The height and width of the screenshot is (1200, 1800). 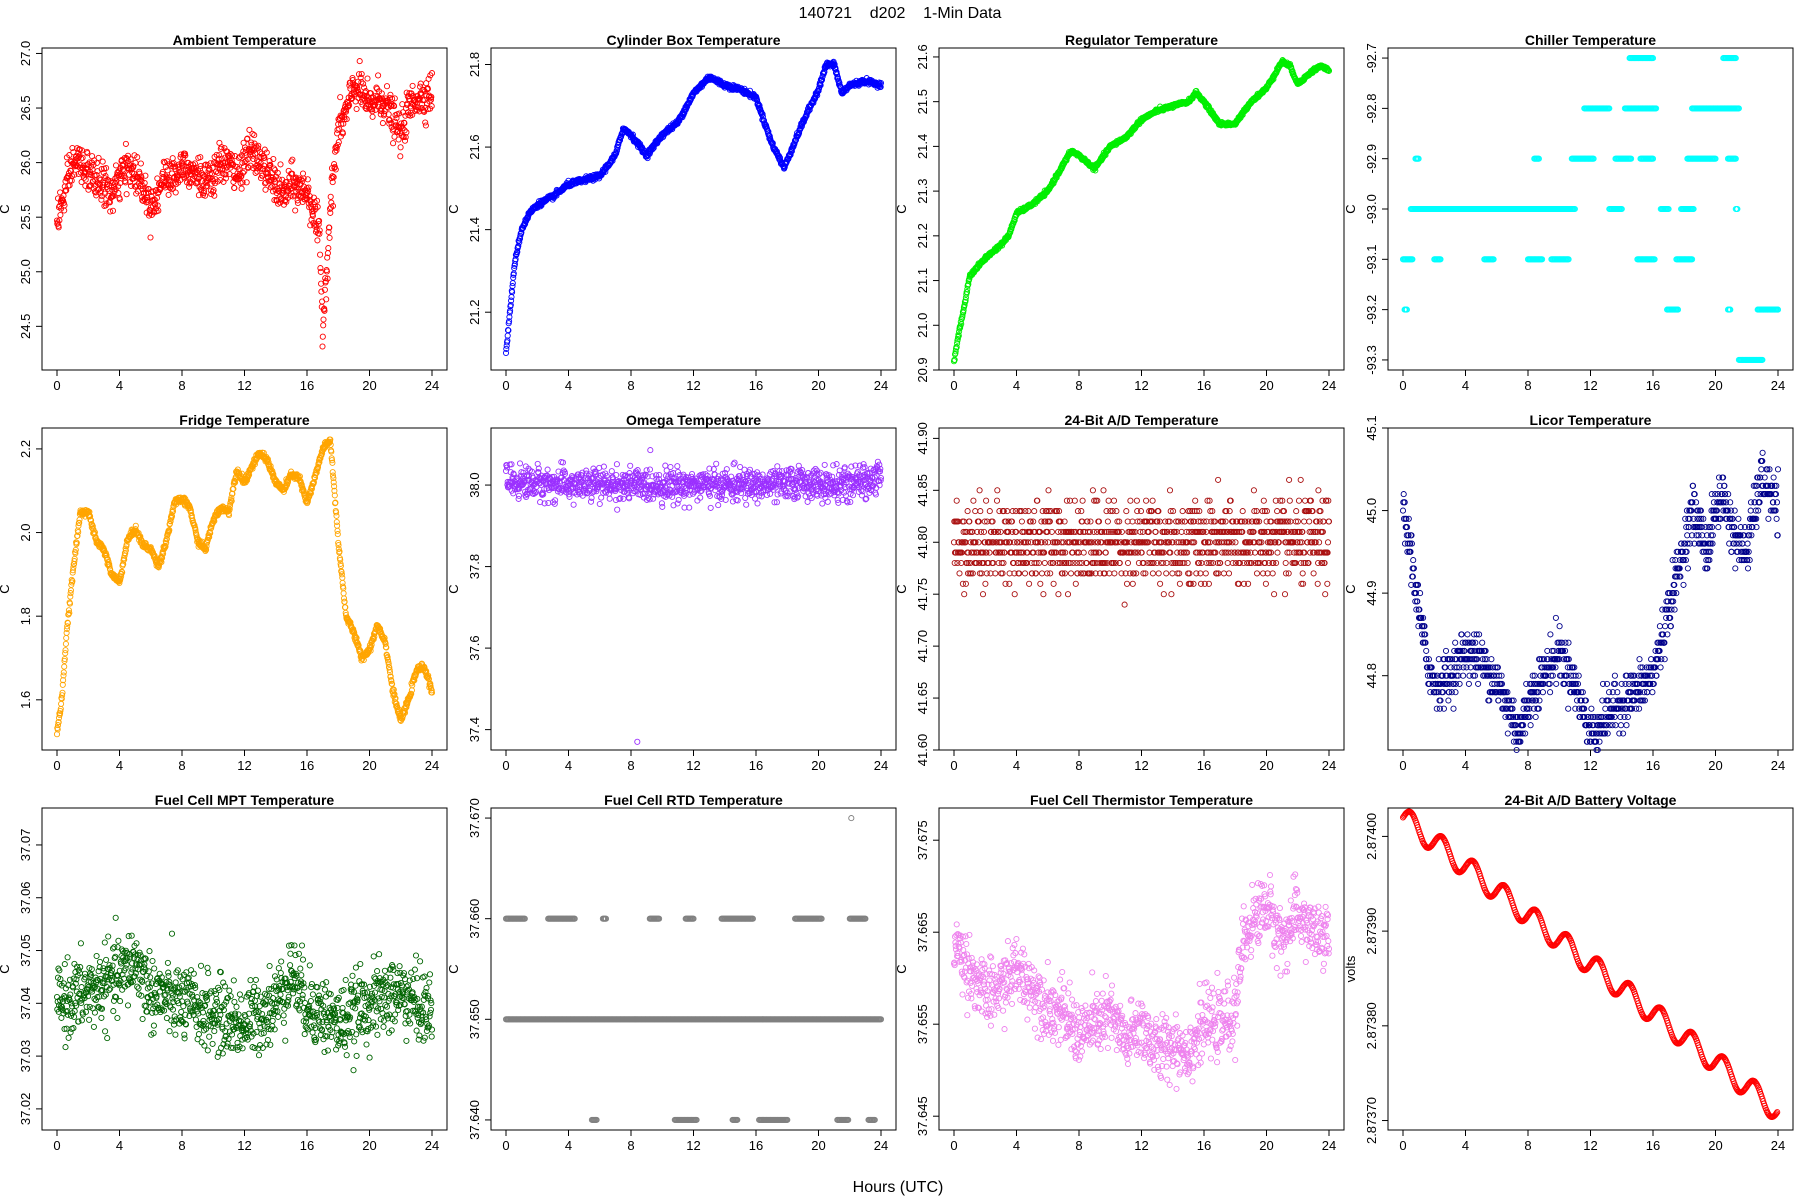 What do you see at coordinates (25, 326) in the screenshot?
I see `y-tick-label: 24.5` at bounding box center [25, 326].